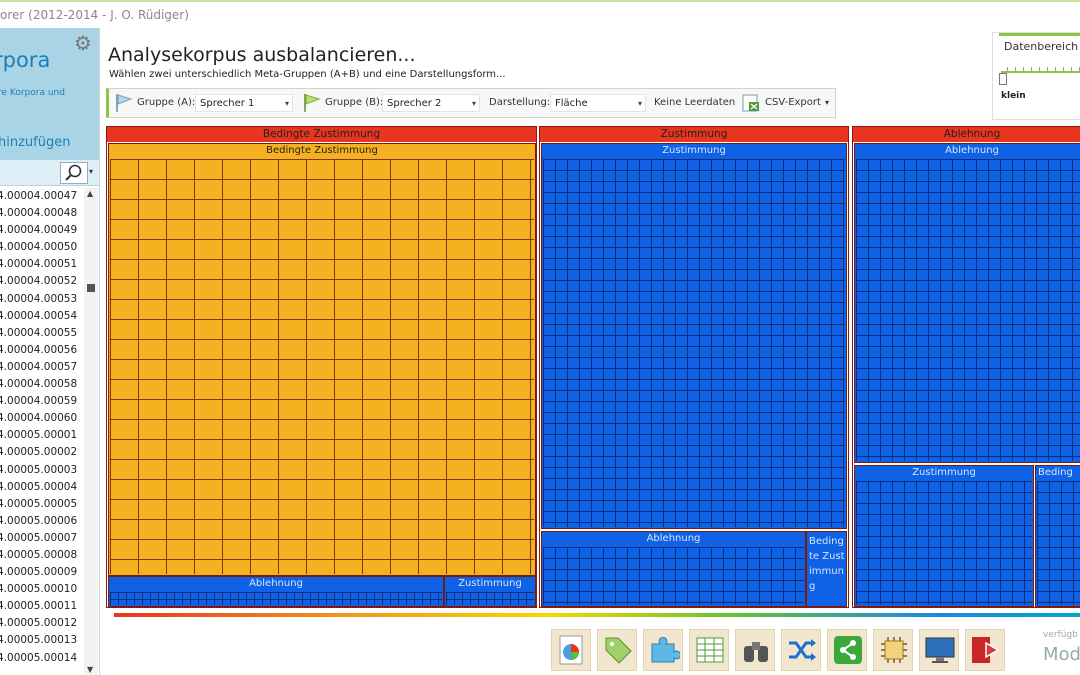 This screenshot has height=675, width=1080. What do you see at coordinates (39, 469) in the screenshot?
I see `file-list-item: 4.00005.00003` at bounding box center [39, 469].